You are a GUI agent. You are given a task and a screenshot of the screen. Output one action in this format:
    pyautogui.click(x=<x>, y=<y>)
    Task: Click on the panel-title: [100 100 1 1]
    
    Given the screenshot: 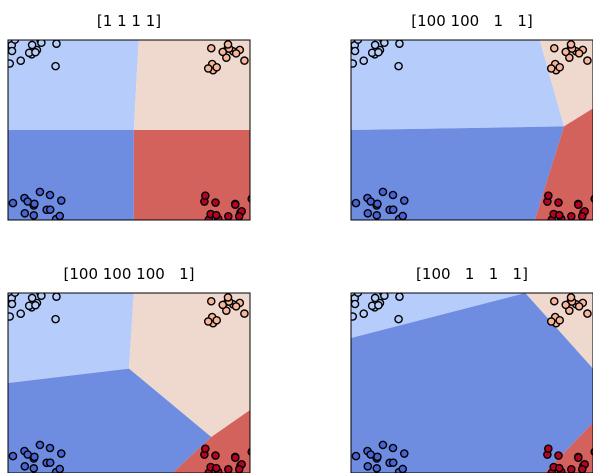 What is the action you would take?
    pyautogui.click(x=472, y=21)
    